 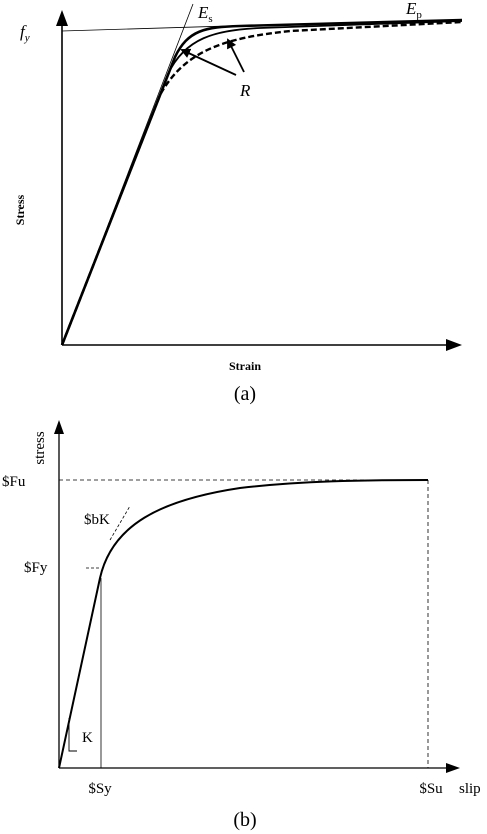 I want to click on b-sy-label: $Sy, so click(x=100, y=789).